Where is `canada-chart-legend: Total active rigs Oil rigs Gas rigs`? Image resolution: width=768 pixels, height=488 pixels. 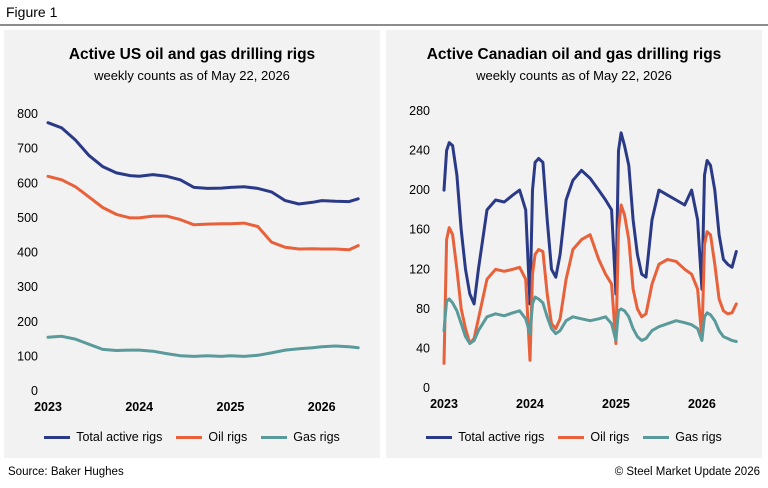 canada-chart-legend: Total active rigs Oil rigs Gas rigs is located at coordinates (574, 437).